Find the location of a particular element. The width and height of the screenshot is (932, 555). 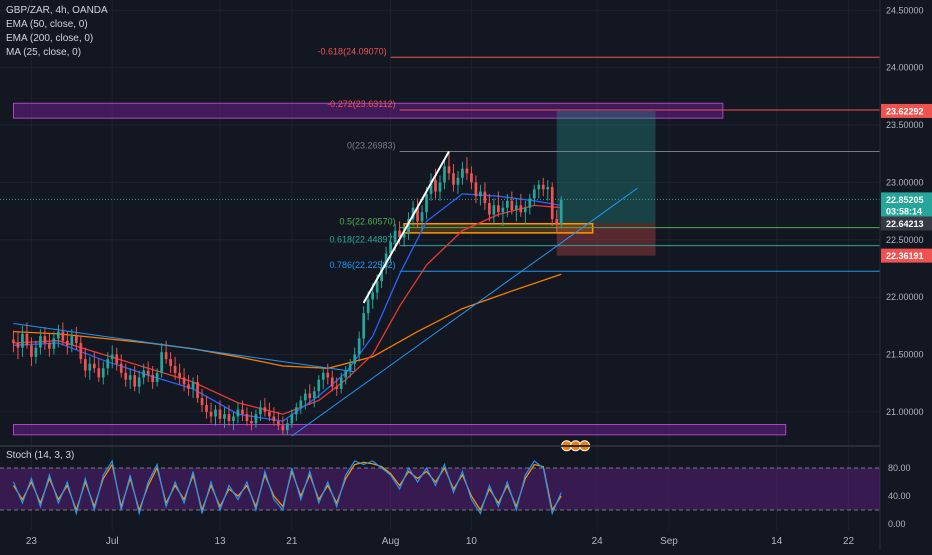

indicator-ma25: MA (25, close, 0) is located at coordinates (44, 52).